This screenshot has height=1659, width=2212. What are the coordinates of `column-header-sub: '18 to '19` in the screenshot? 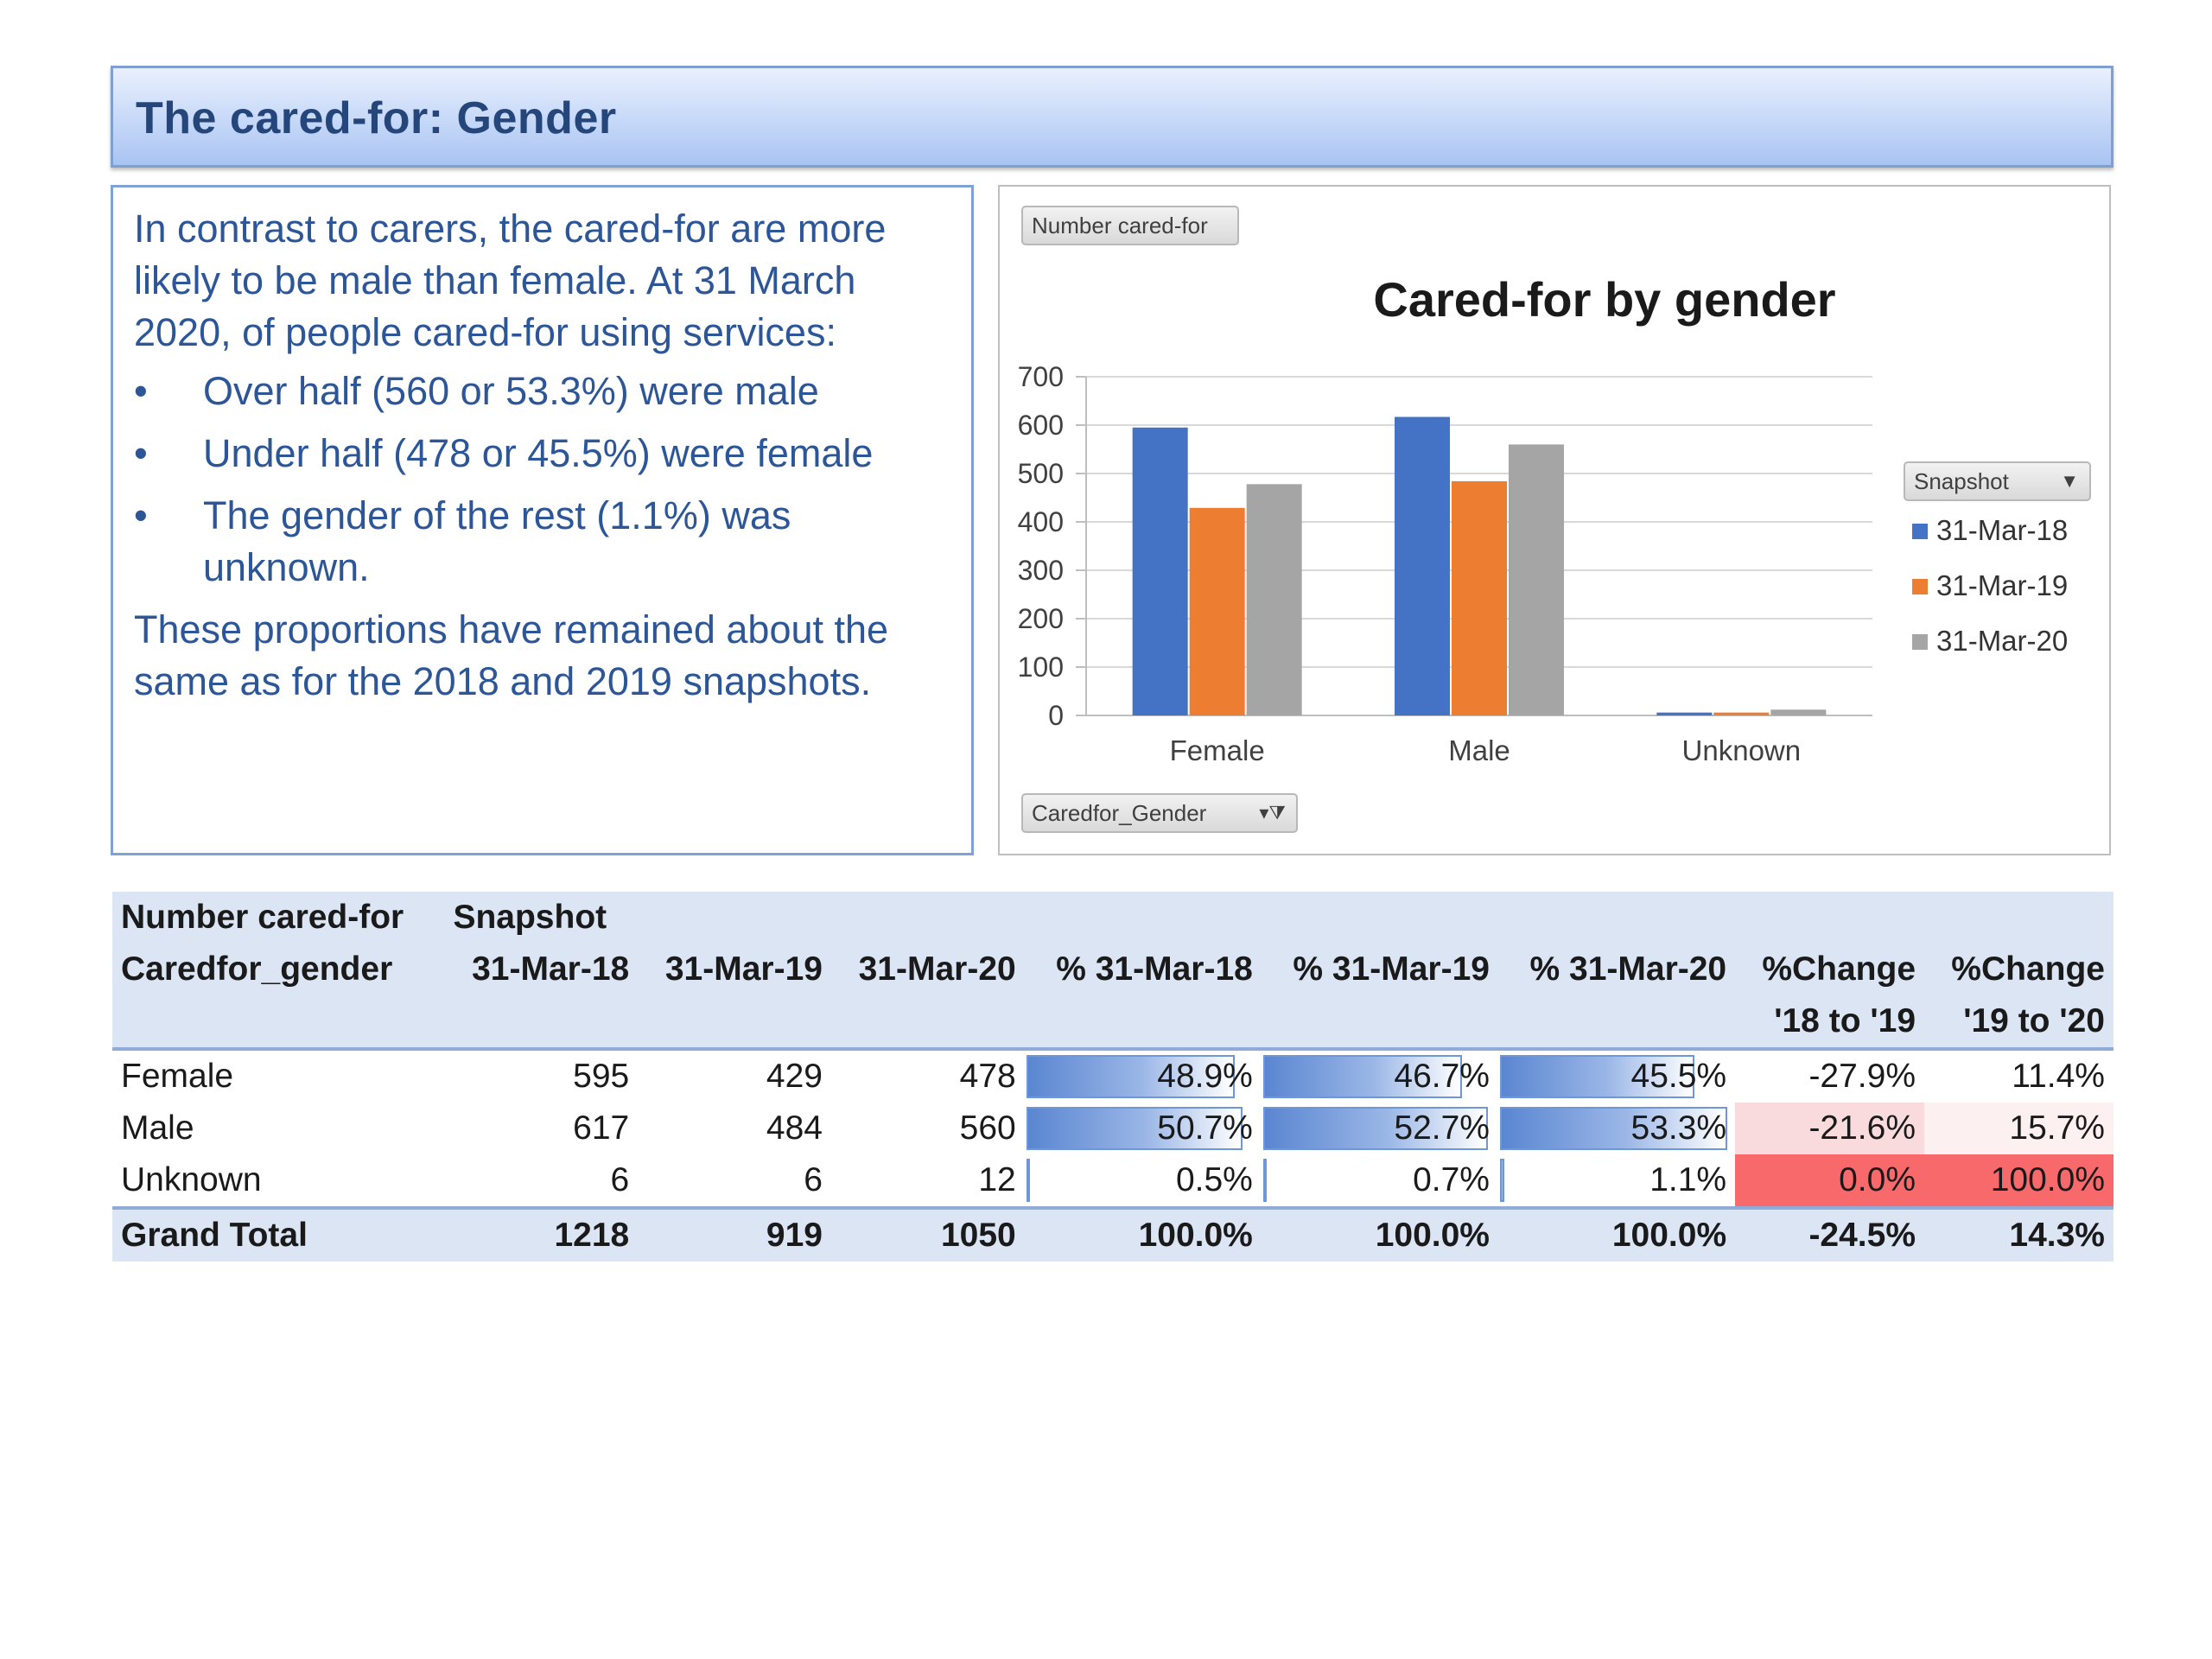 It's located at (1830, 1023).